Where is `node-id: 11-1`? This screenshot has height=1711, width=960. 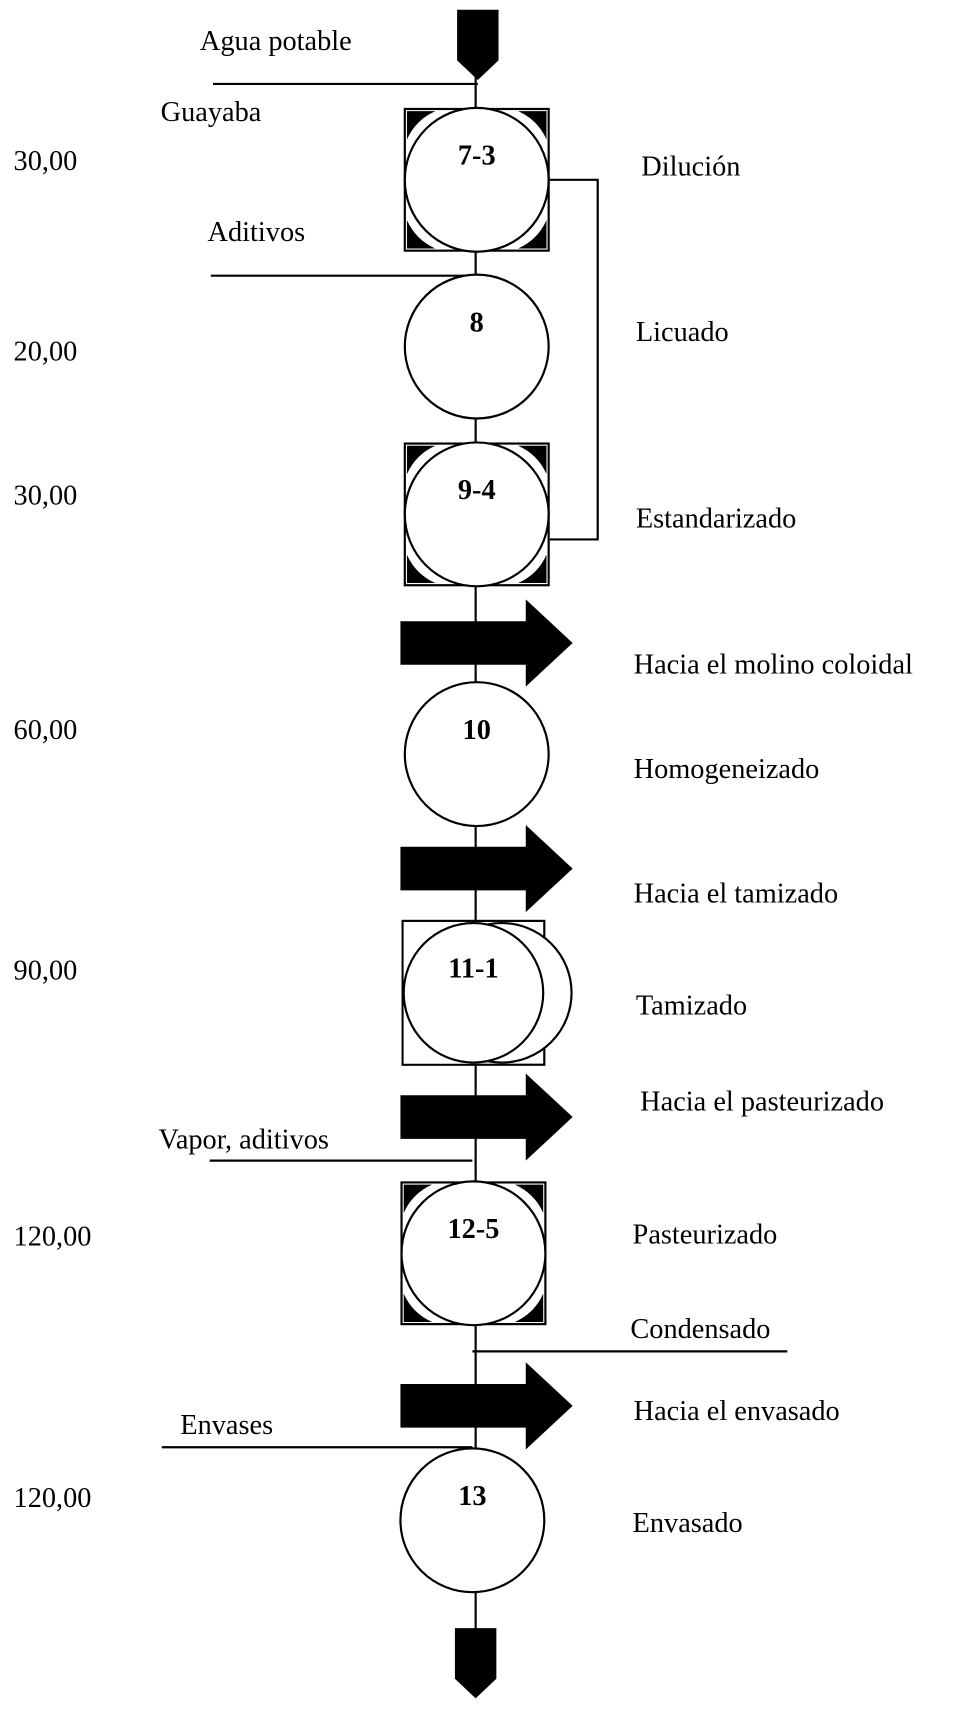 node-id: 11-1 is located at coordinates (473, 969).